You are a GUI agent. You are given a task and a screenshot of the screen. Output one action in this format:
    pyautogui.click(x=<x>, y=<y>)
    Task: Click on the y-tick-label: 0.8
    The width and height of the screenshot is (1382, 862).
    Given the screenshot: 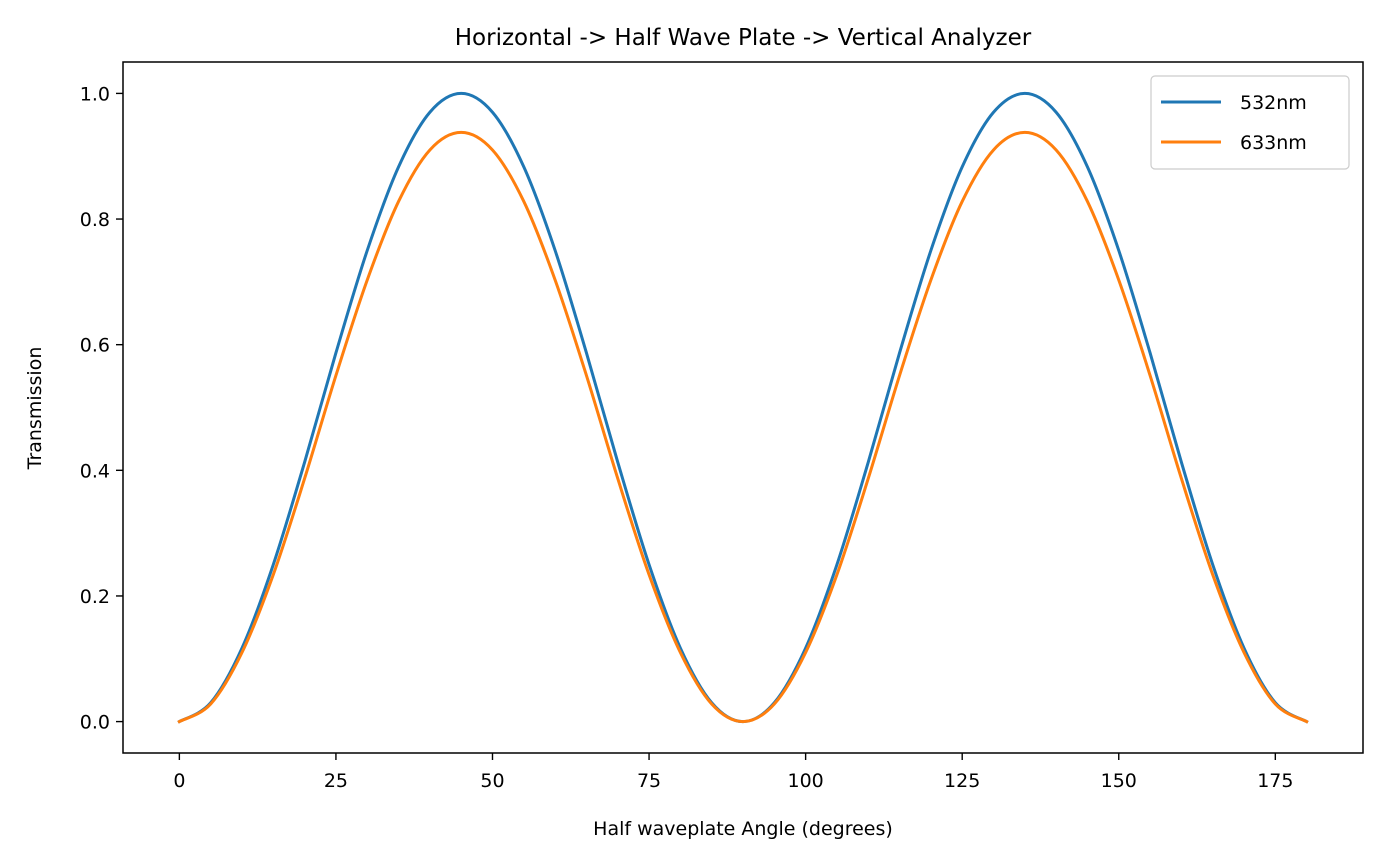 What is the action you would take?
    pyautogui.click(x=95, y=220)
    